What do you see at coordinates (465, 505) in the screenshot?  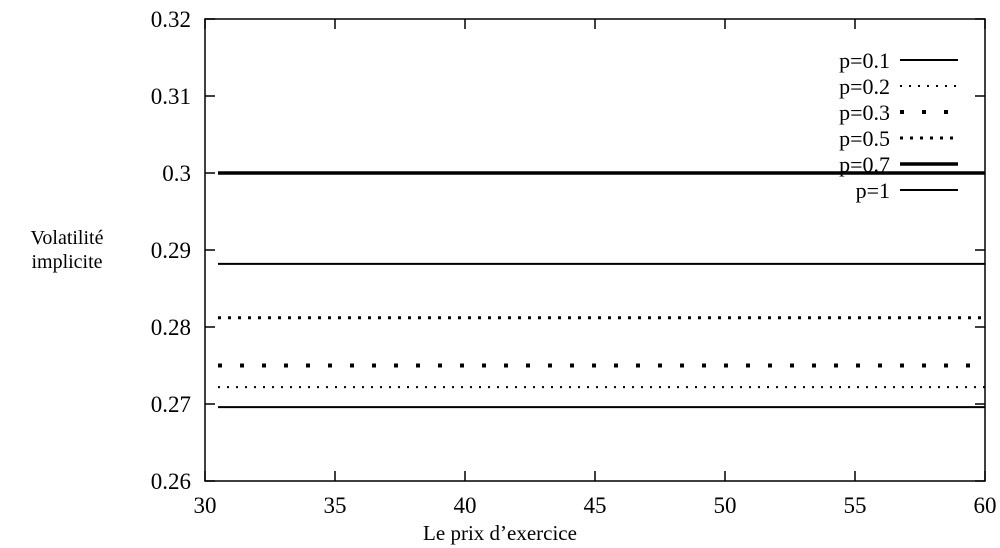 I see `x-tick-label: 40` at bounding box center [465, 505].